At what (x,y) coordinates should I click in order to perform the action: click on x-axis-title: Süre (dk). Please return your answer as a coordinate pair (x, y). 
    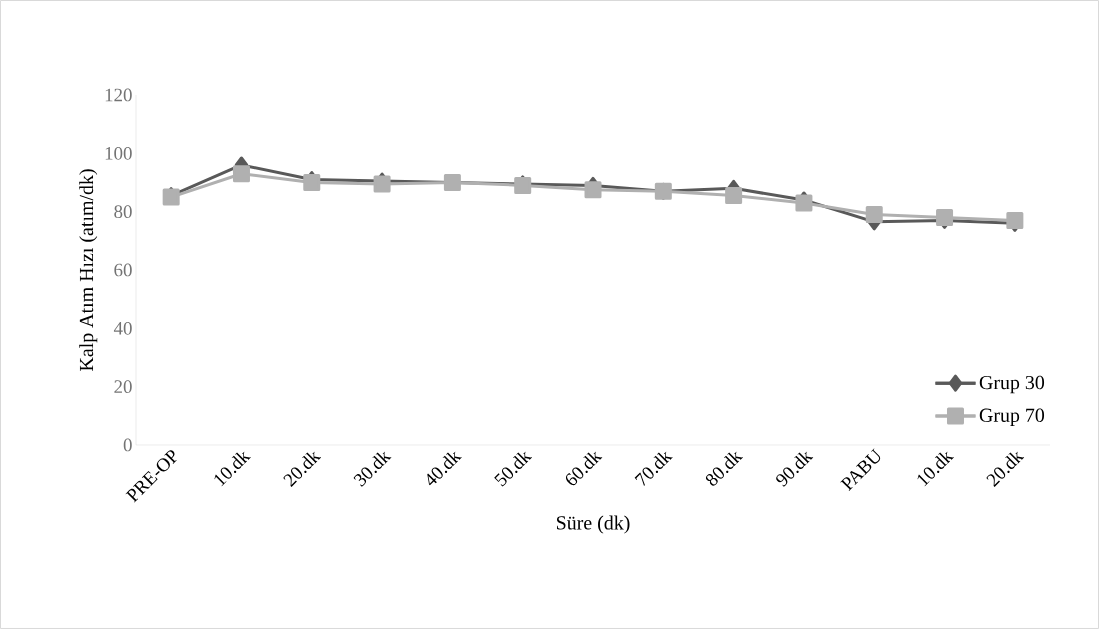
    Looking at the image, I should click on (593, 524).